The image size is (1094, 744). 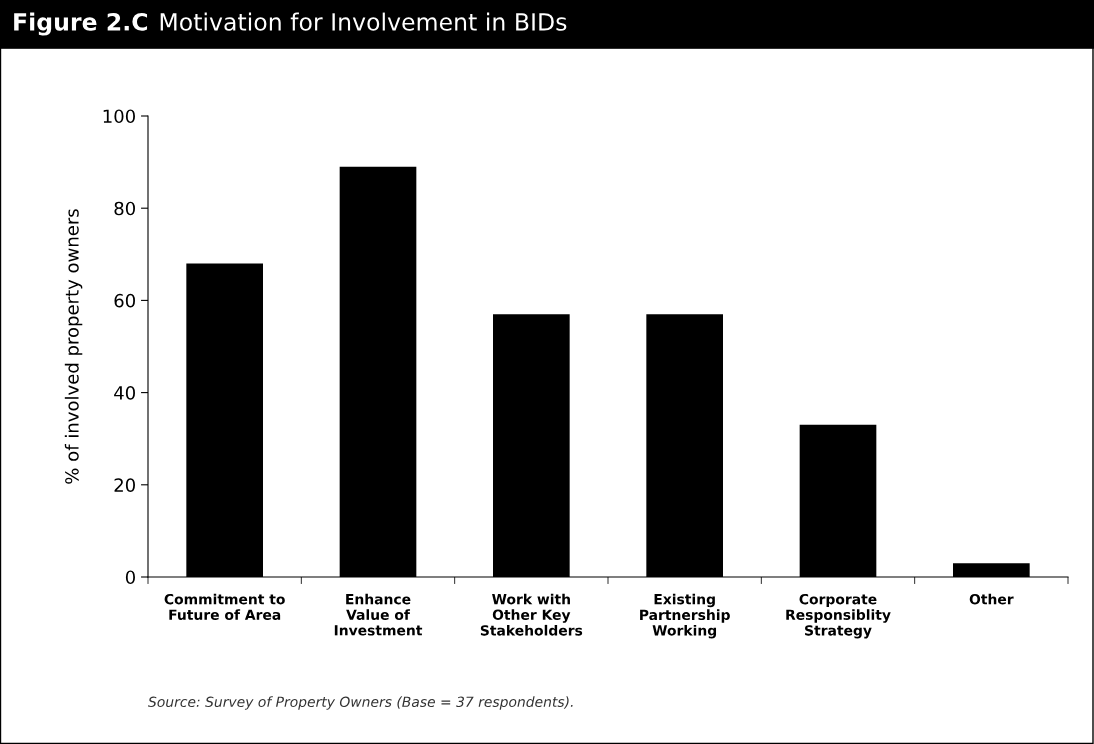 I want to click on chart-subtitle: Motivation for Involvement in BIDs, so click(x=363, y=21).